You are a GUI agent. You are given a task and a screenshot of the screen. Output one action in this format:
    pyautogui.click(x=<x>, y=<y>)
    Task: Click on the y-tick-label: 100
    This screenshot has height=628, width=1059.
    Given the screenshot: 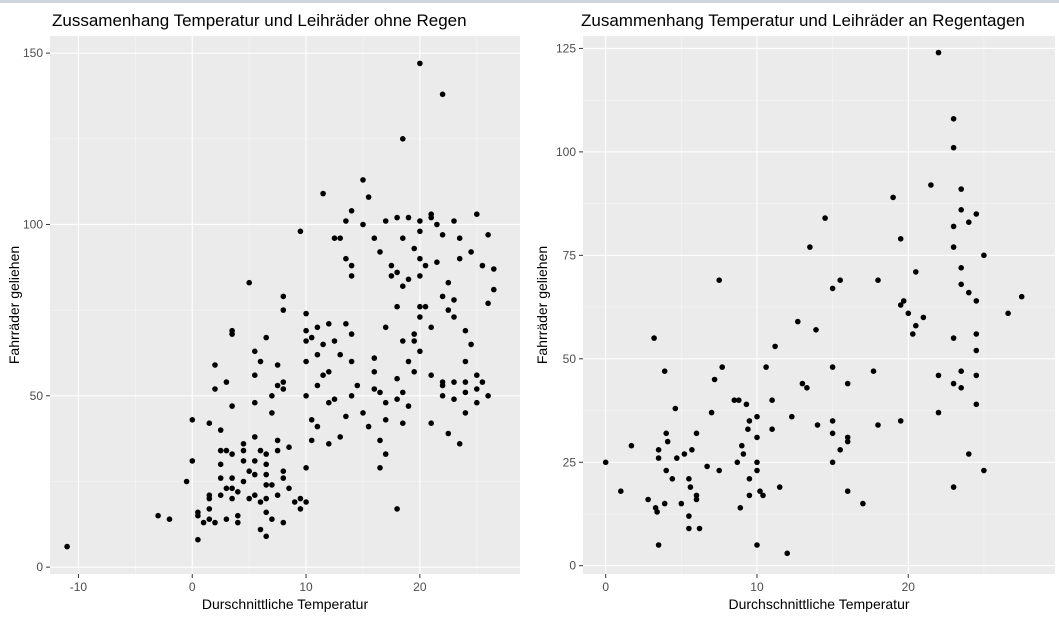 What is the action you would take?
    pyautogui.click(x=566, y=152)
    